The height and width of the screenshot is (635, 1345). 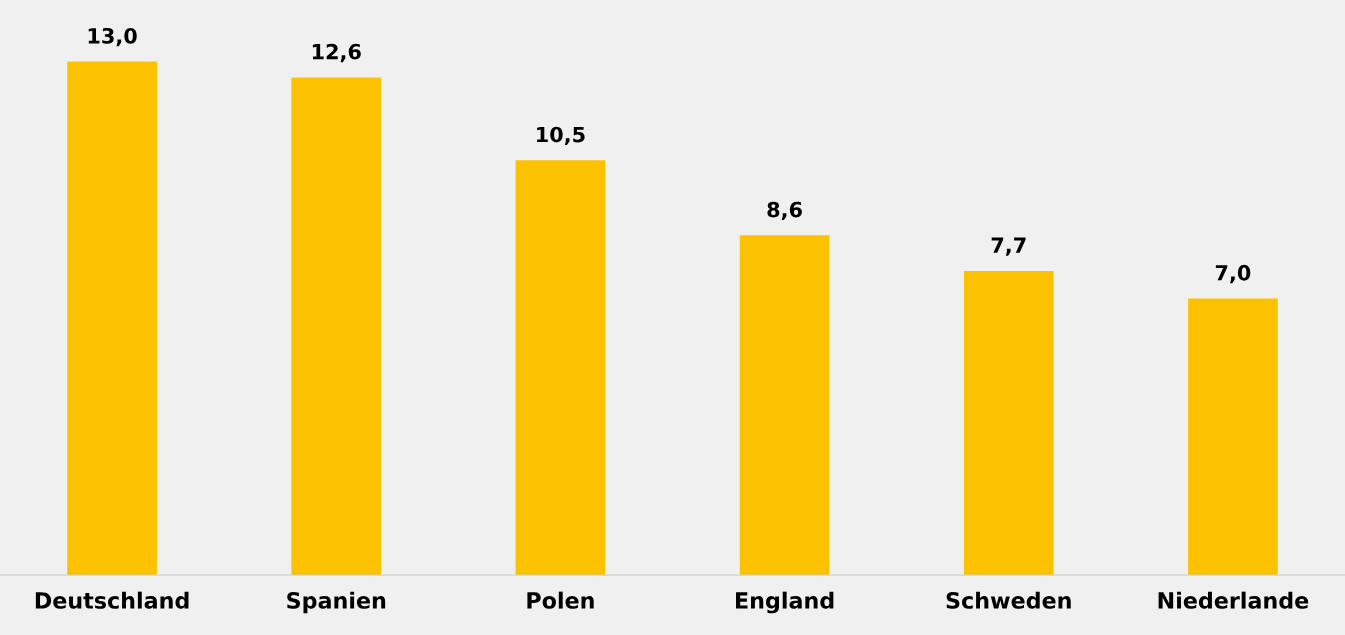 I want to click on x-tick-label: England, so click(x=785, y=602).